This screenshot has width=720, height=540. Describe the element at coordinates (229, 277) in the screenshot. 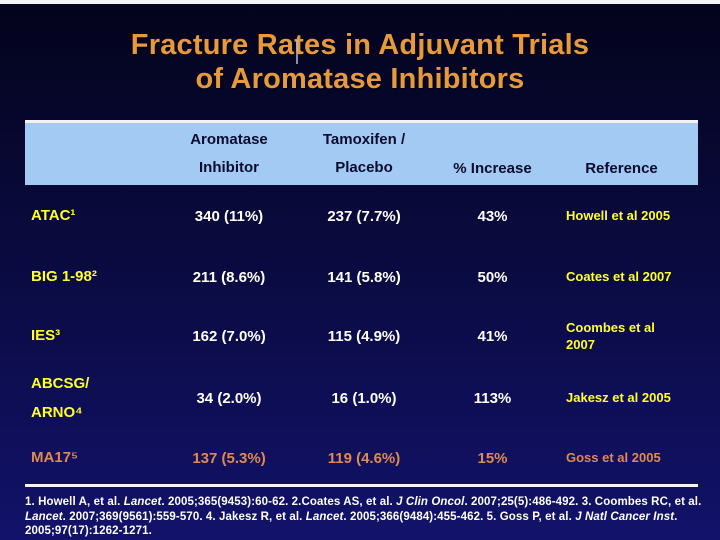

I see `ai-value: 211 (8.6%)` at that location.